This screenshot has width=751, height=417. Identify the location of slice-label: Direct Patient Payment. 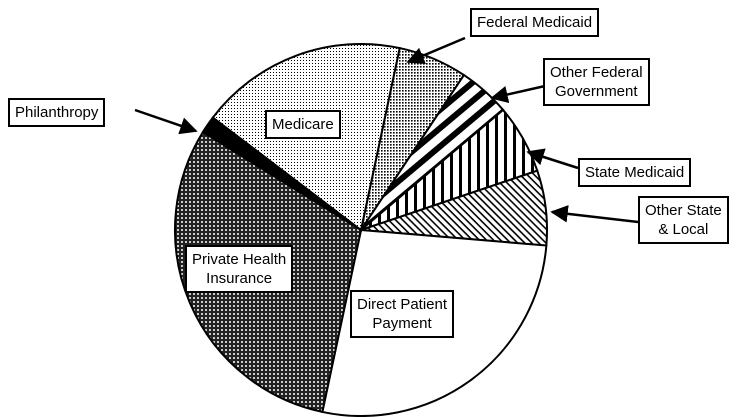
(402, 314).